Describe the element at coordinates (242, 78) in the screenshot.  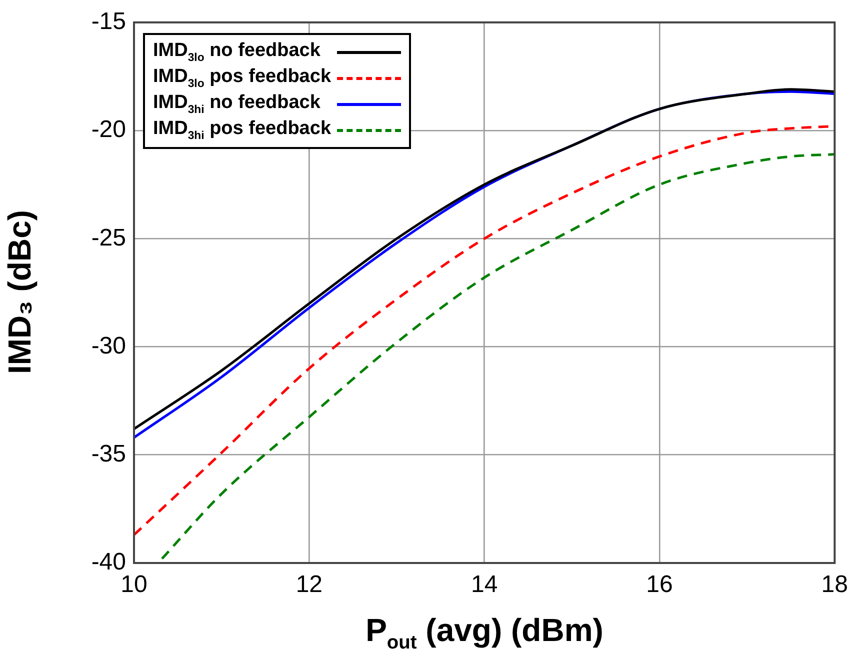
I see `legend-label: IMD$_{3lo}$ pos feedback` at that location.